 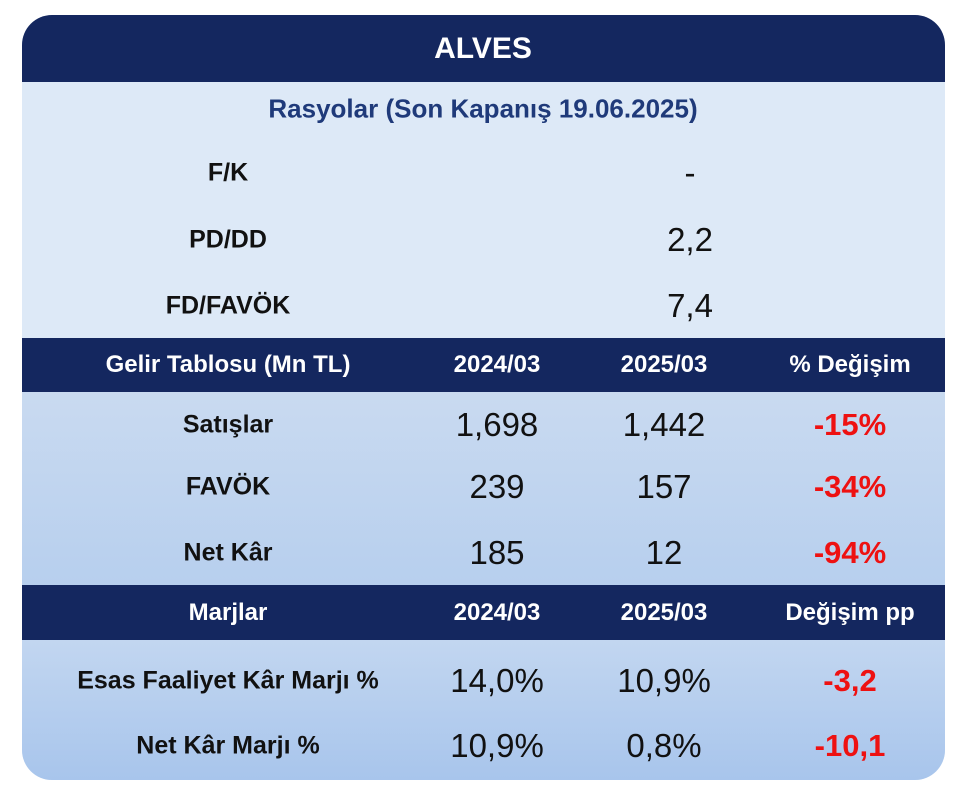 What do you see at coordinates (690, 305) in the screenshot?
I see `ratio-value: 7,4` at bounding box center [690, 305].